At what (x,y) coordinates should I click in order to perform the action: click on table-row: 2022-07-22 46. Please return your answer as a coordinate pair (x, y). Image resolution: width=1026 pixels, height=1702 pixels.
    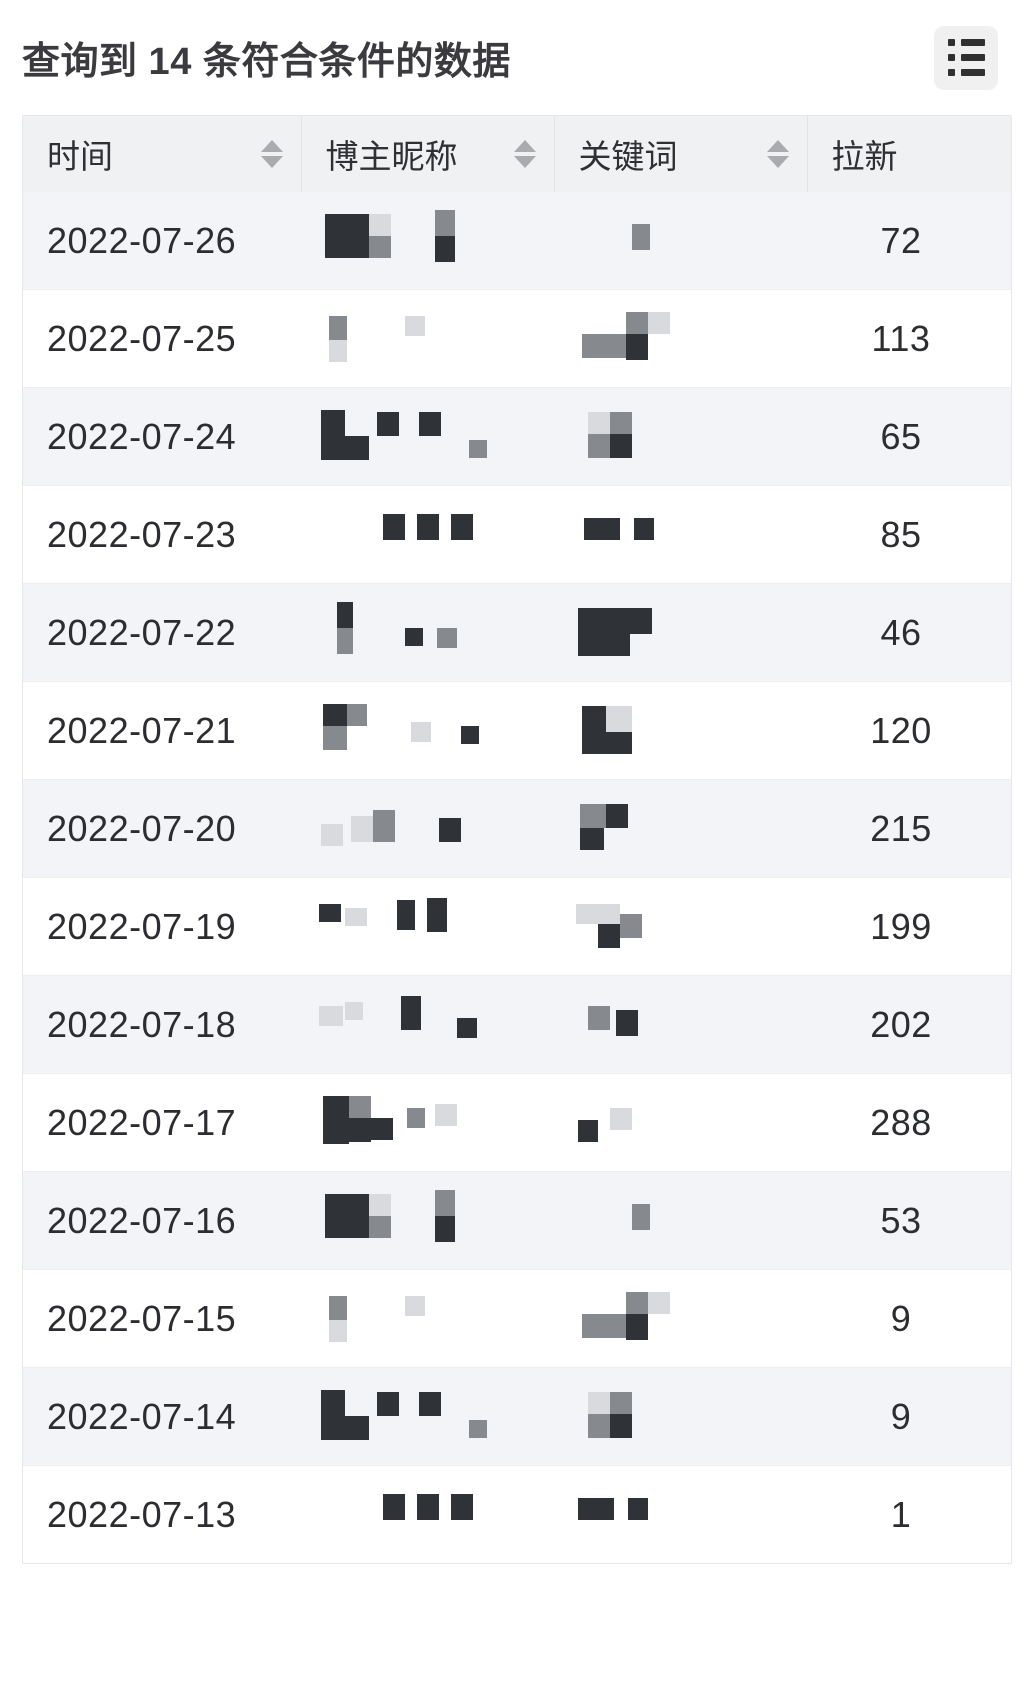
    Looking at the image, I should click on (517, 632).